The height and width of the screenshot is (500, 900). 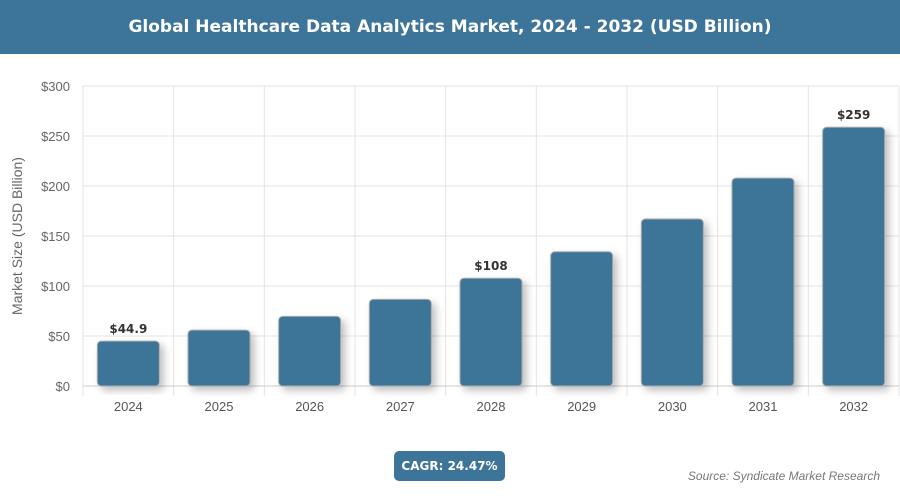 What do you see at coordinates (128, 363) in the screenshot?
I see `bar-2024` at bounding box center [128, 363].